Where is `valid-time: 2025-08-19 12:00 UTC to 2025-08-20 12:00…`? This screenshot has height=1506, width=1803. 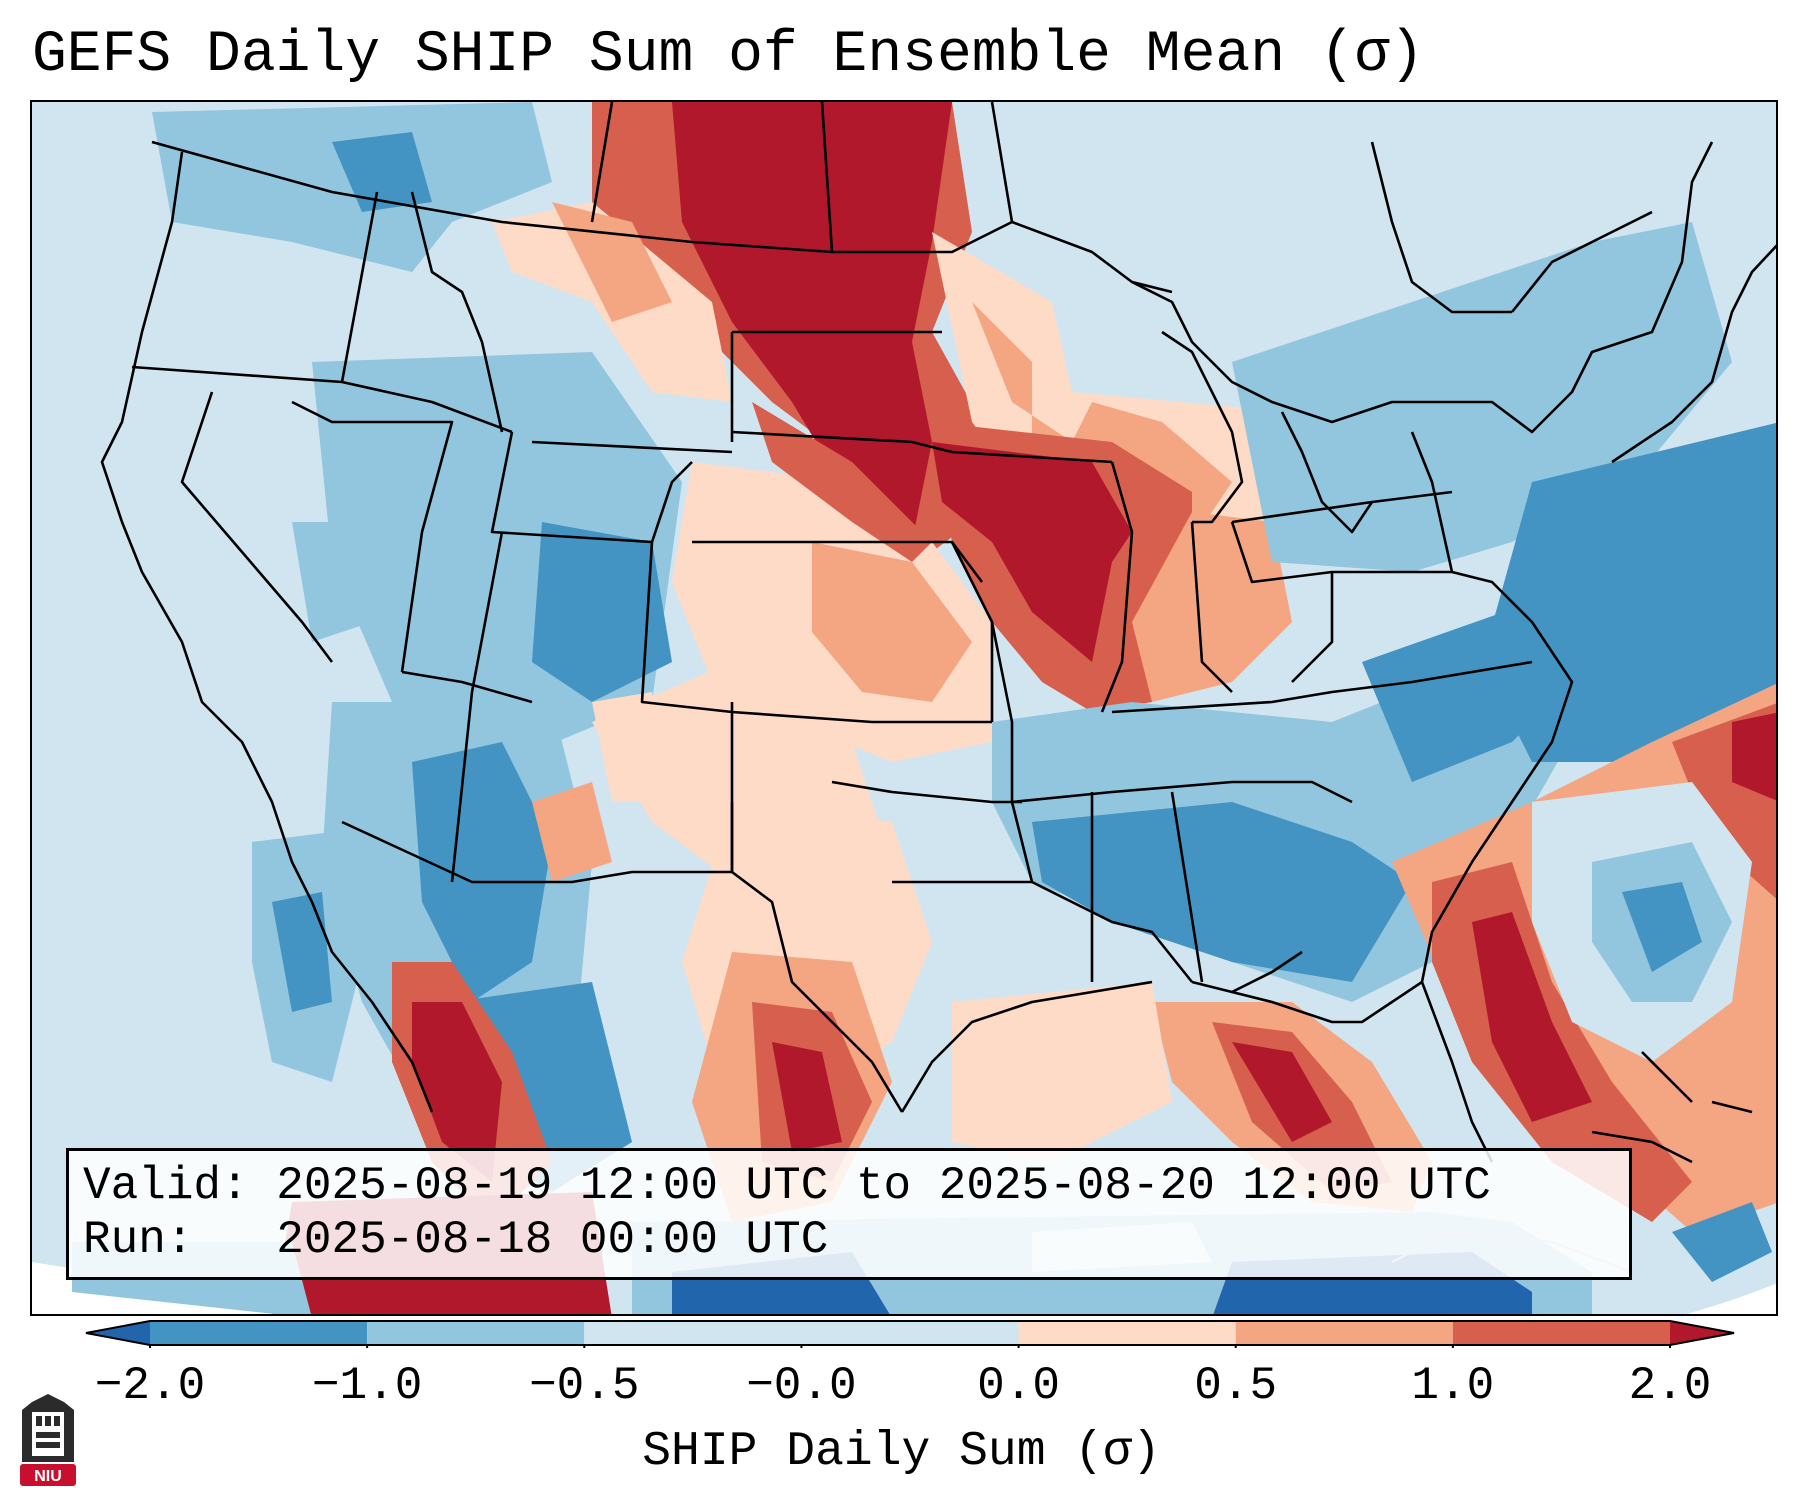 valid-time: 2025-08-19 12:00 UTC to 2025-08-20 12:00… is located at coordinates (883, 1186).